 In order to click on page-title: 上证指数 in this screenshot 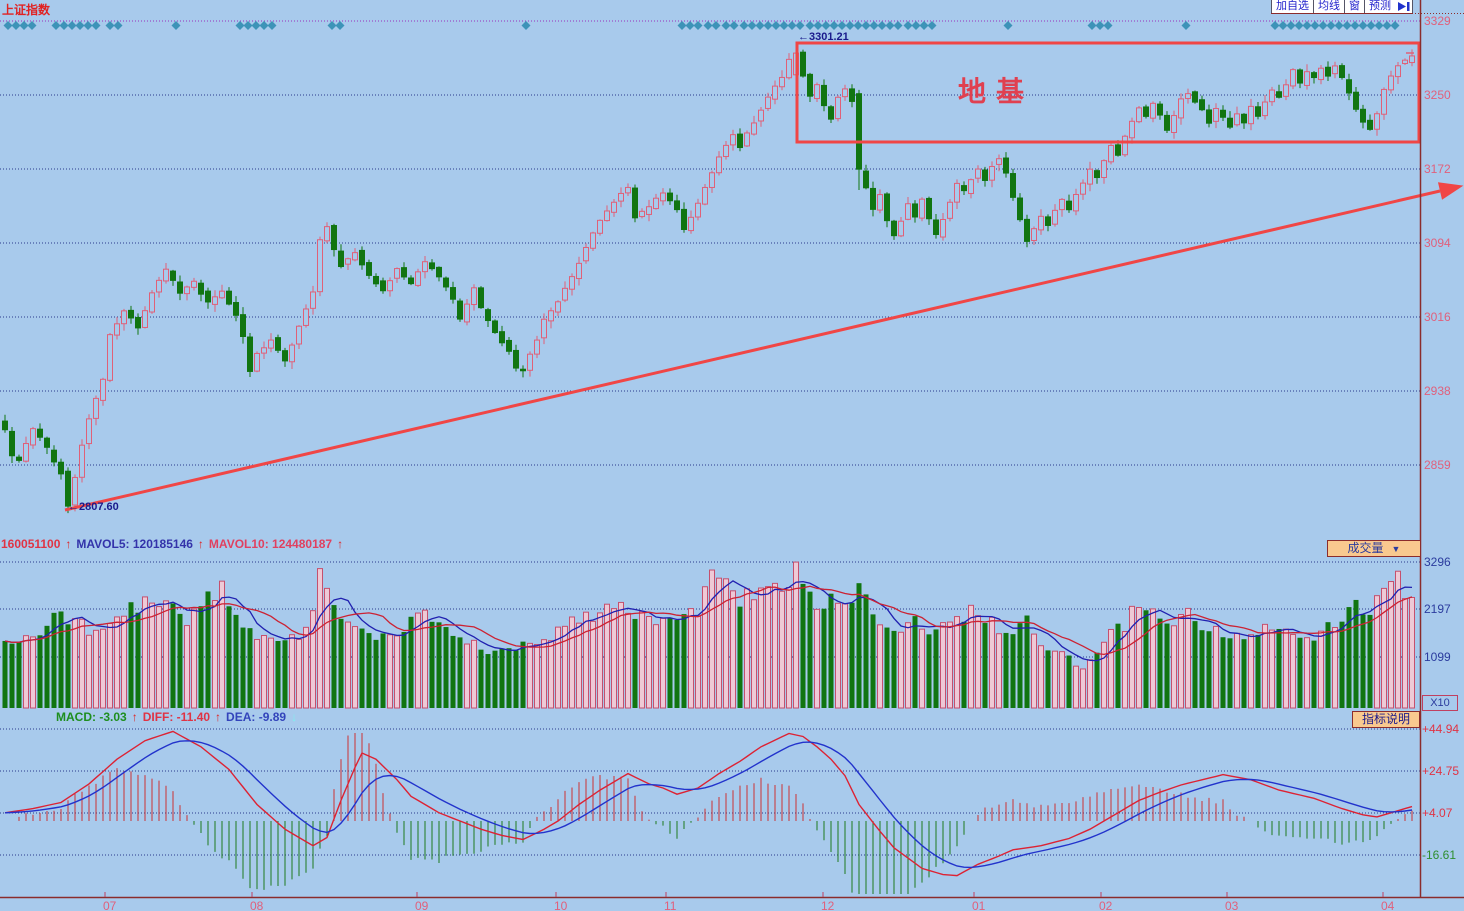, I will do `click(26, 10)`.